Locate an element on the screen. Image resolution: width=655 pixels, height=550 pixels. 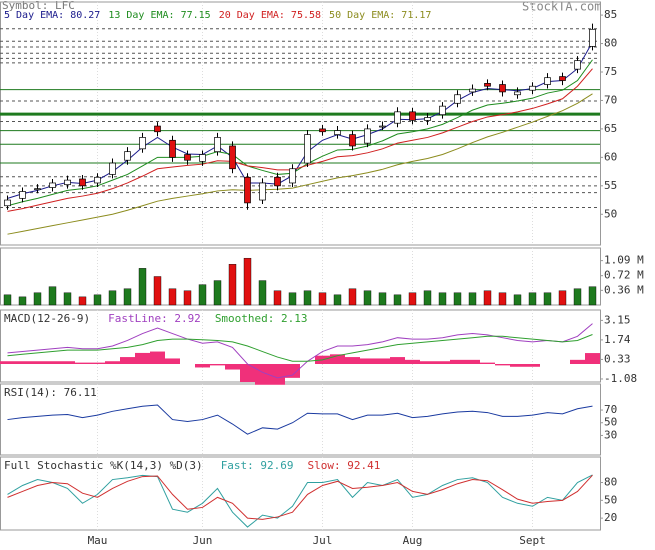
x-tick-label: Sept is located at coordinates (532, 540).